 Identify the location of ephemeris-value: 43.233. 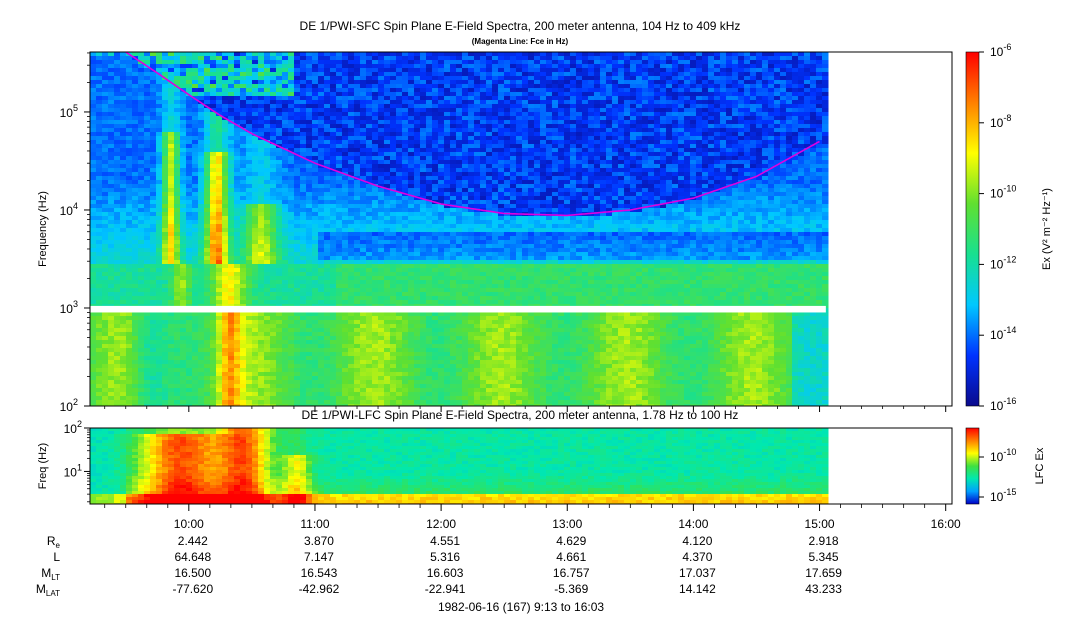
(823, 589).